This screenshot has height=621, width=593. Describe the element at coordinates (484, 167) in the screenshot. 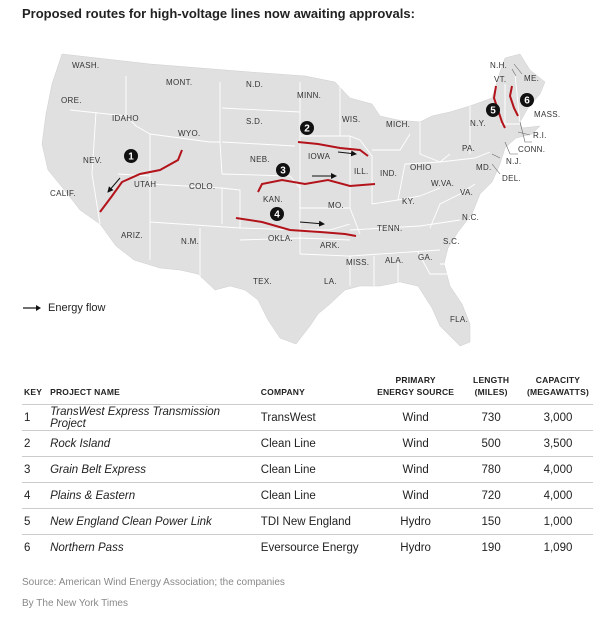

I see `label-md: MD.` at that location.